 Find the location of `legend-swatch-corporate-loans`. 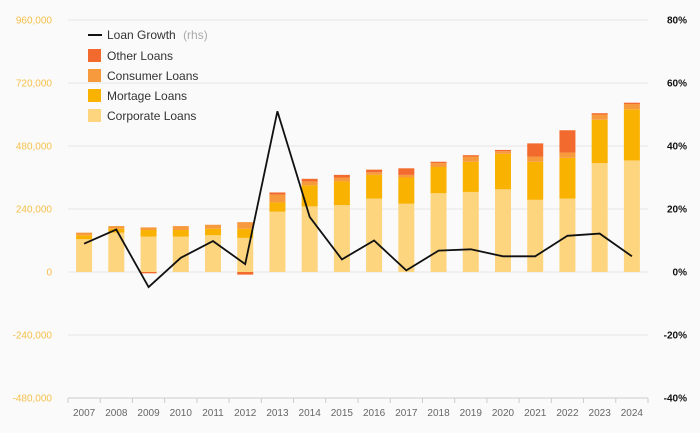

legend-swatch-corporate-loans is located at coordinates (94, 115).